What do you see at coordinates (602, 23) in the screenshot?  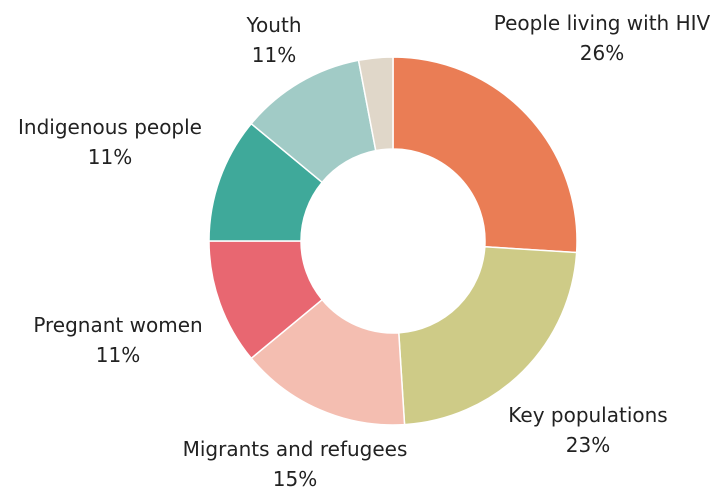 I see `label-text: People living with HIV` at bounding box center [602, 23].